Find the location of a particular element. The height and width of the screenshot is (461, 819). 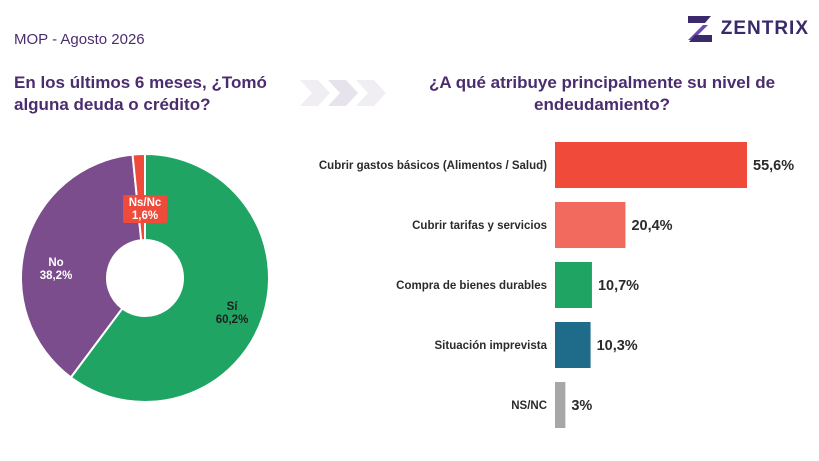

bar-category-label: Cubrir tarifas y servicios is located at coordinates (479, 226).